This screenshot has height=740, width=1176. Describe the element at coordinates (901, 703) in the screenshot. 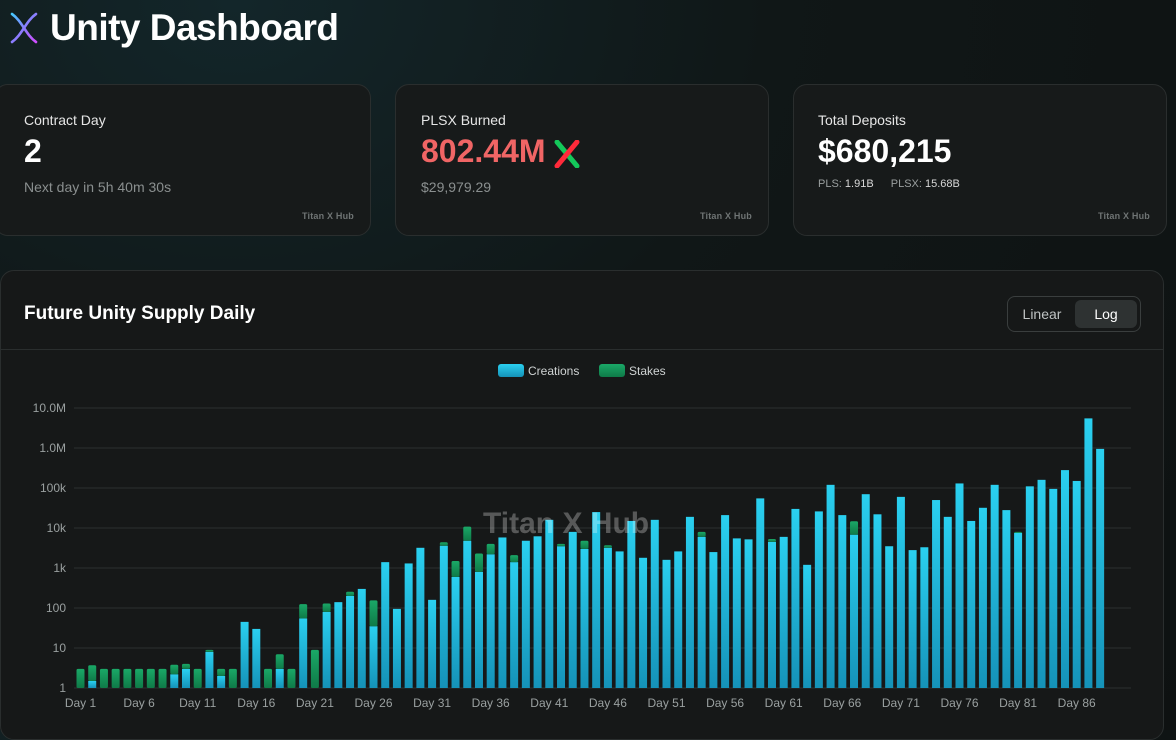

I see `x-tick-label: Day 71` at that location.